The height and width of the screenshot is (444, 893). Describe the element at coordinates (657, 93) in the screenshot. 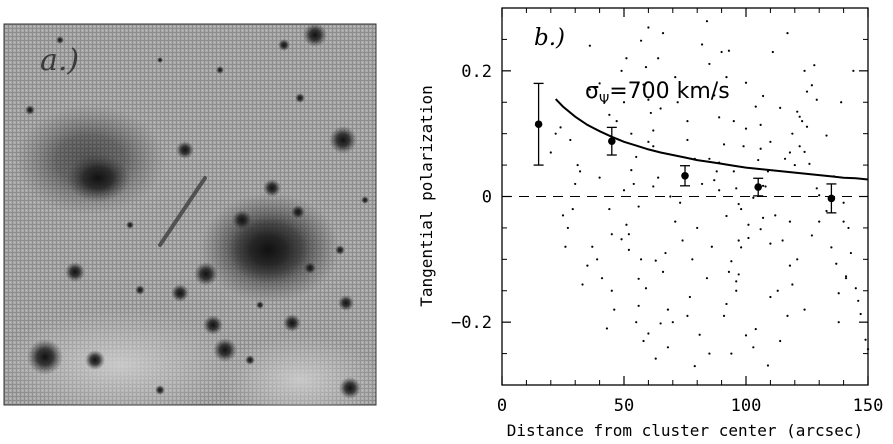

I see `model-annotation: σΨ=700 km/s` at that location.